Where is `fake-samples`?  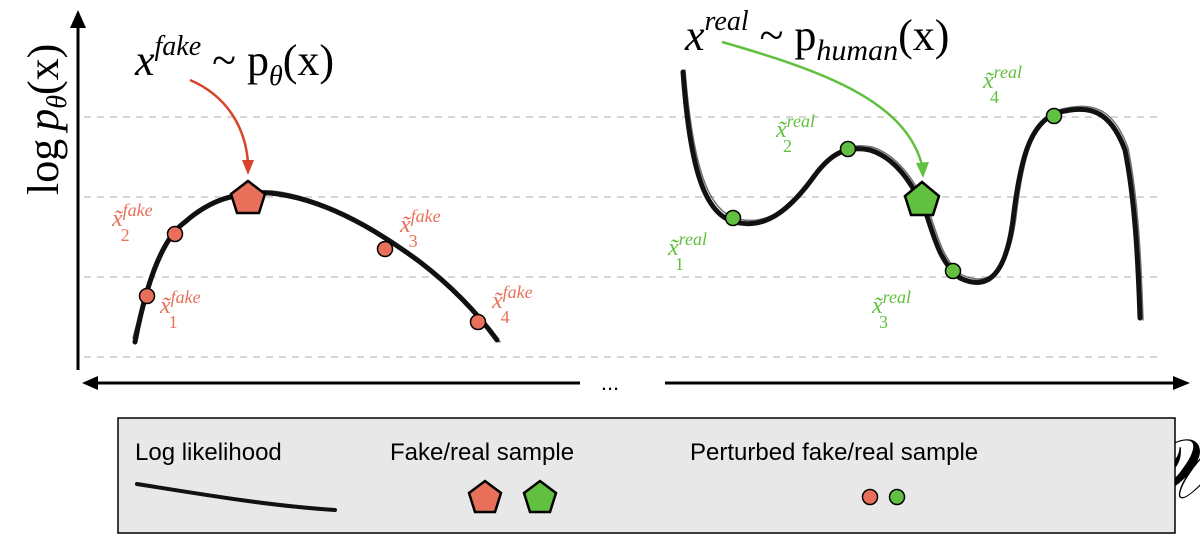
fake-samples is located at coordinates (312, 255).